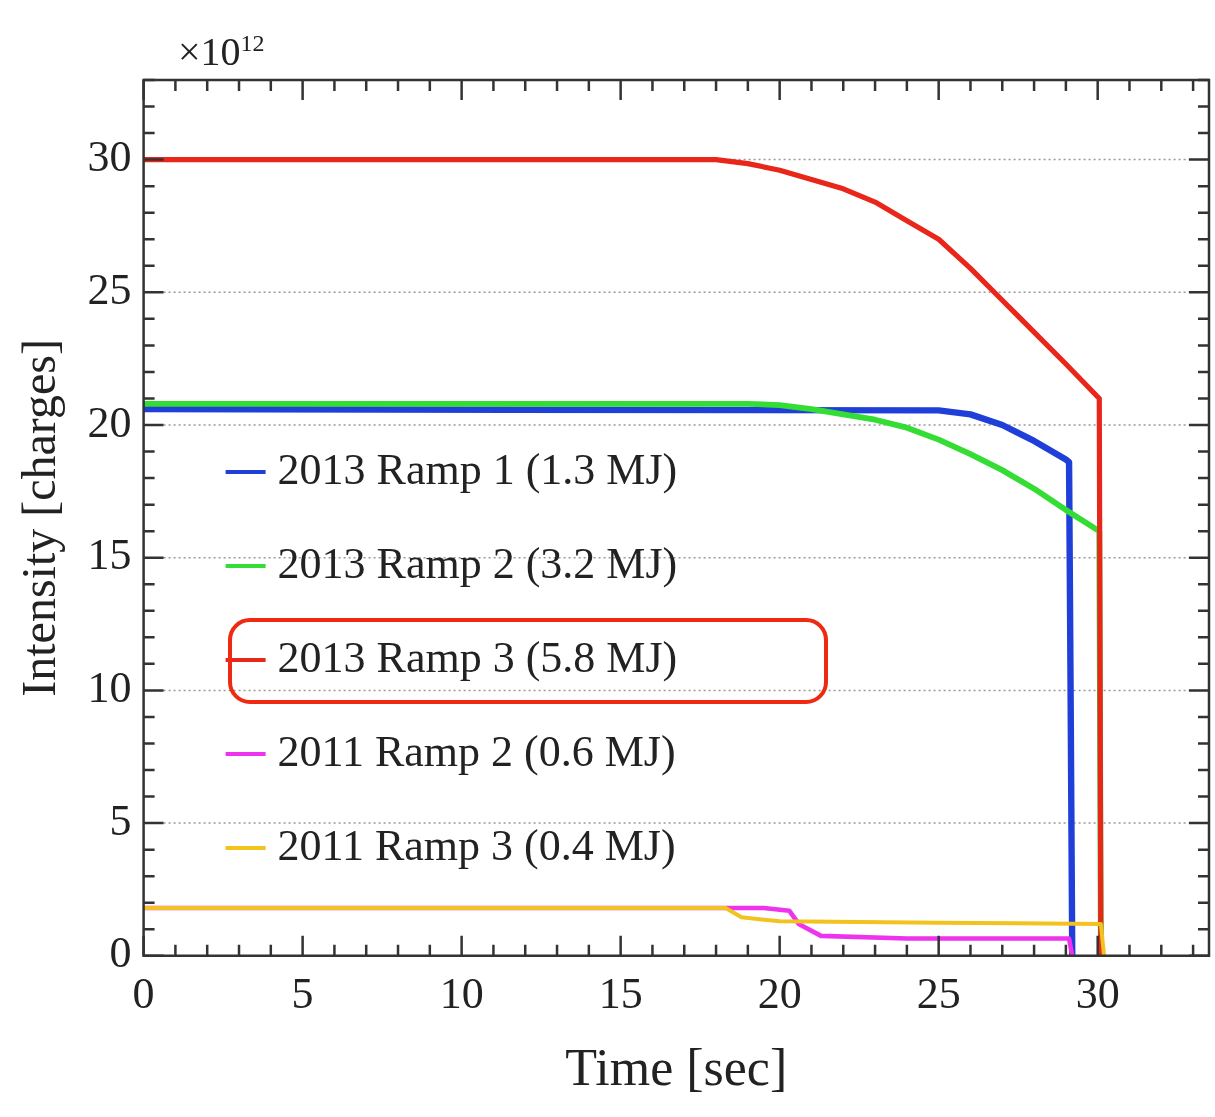 The image size is (1215, 1117). Describe the element at coordinates (109, 687) in the screenshot. I see `y-tick-label: 10` at that location.